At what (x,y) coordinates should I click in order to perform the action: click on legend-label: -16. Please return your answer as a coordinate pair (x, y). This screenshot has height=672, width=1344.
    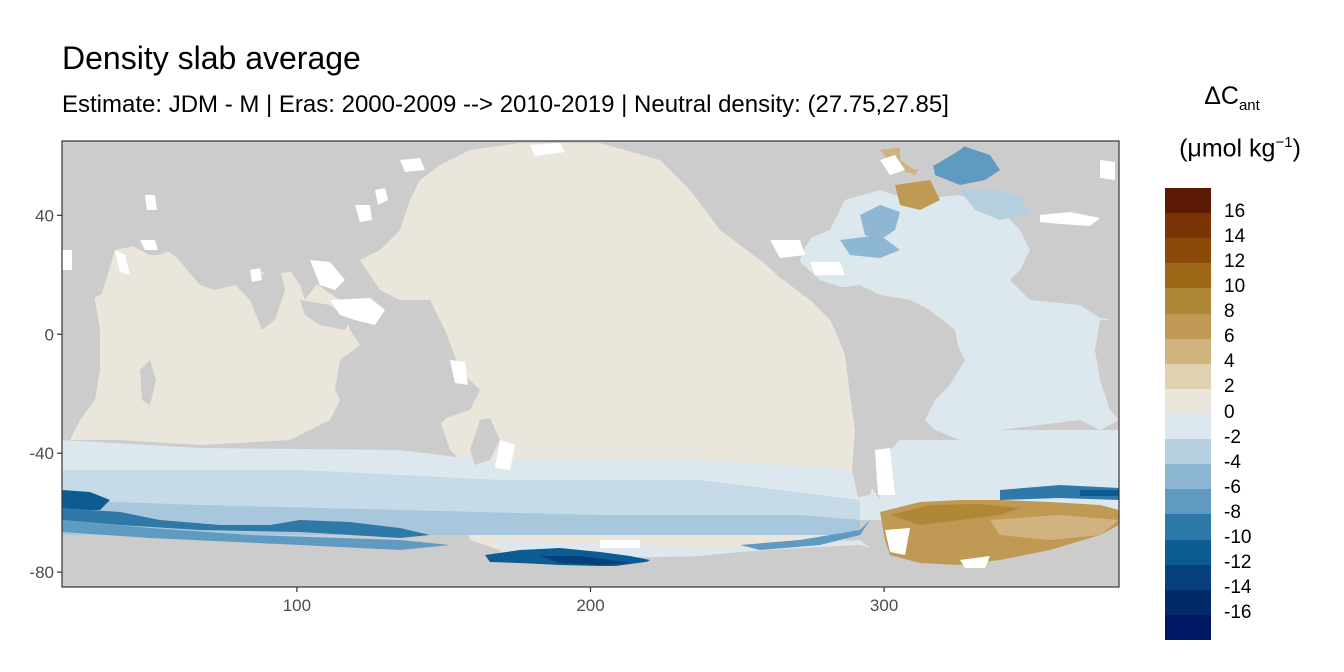
    Looking at the image, I should click on (1238, 613).